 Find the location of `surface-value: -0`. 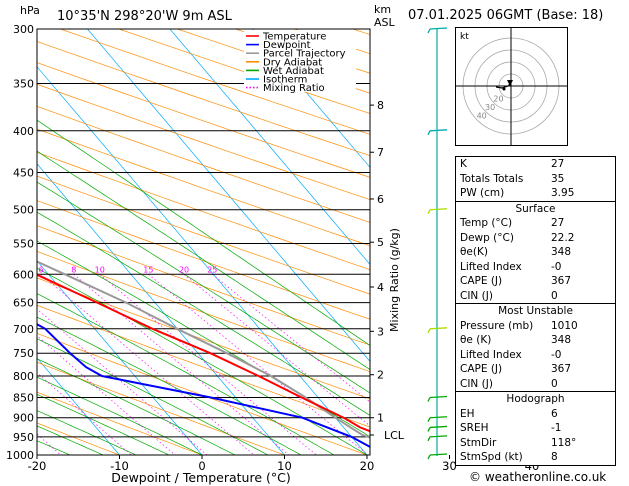

surface-value: -0 is located at coordinates (556, 266).